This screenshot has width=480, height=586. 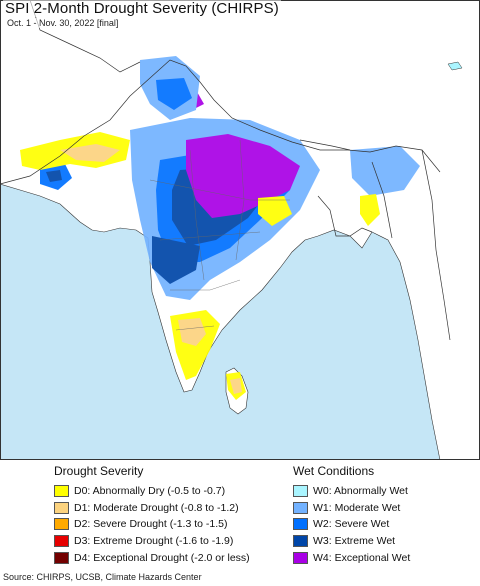 What do you see at coordinates (360, 491) in the screenshot?
I see `legend-label-w0: W0: Abnormally Wet` at bounding box center [360, 491].